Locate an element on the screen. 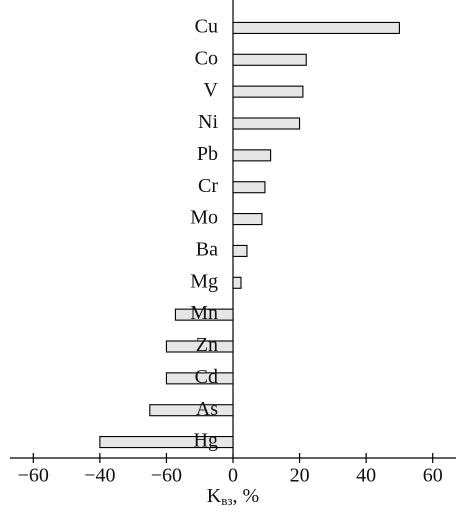  category-label: Pb is located at coordinates (207, 154).